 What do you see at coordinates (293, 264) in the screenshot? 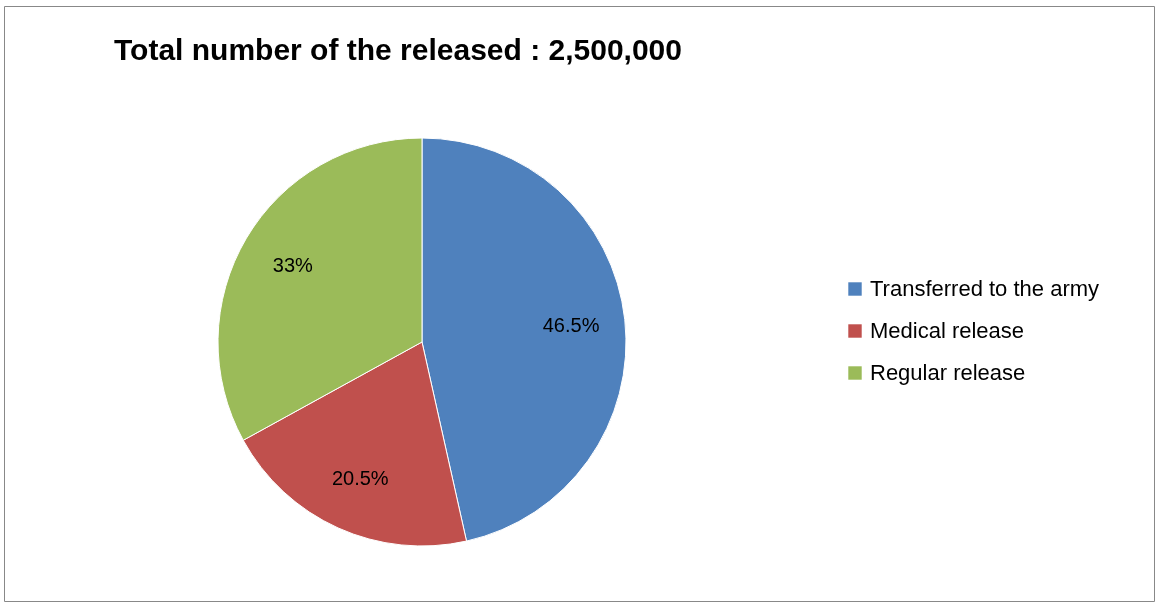
I see `data-label: 33%` at bounding box center [293, 264].